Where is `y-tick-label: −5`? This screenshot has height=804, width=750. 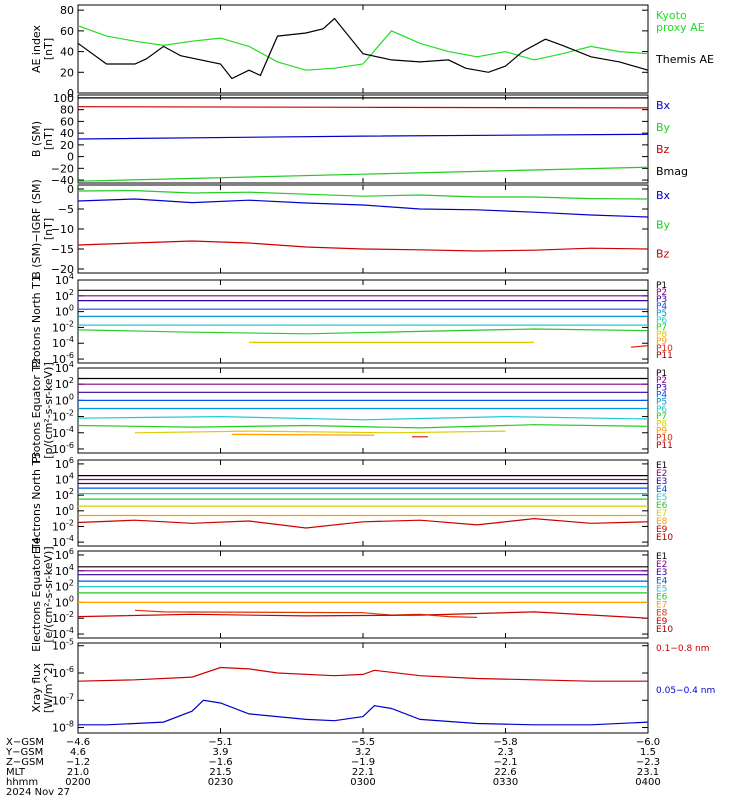 y-tick-label: −5 is located at coordinates (66, 209).